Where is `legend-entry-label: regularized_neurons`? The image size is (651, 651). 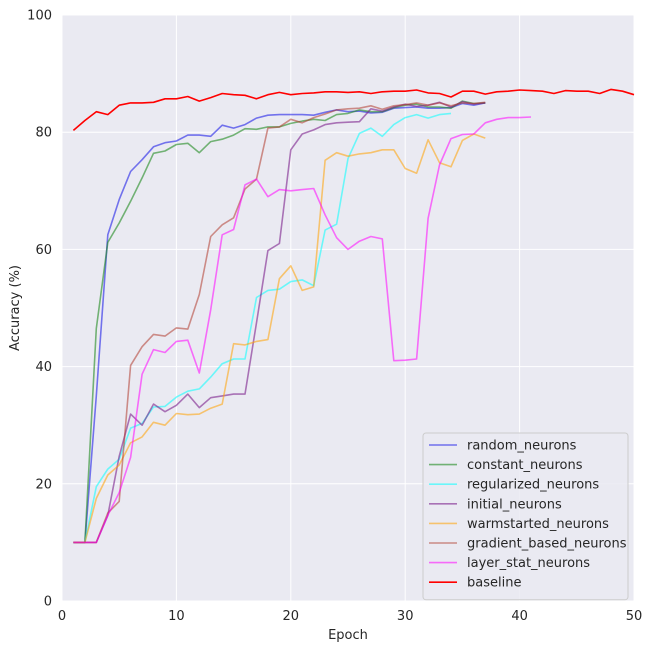 legend-entry-label: regularized_neurons is located at coordinates (533, 485).